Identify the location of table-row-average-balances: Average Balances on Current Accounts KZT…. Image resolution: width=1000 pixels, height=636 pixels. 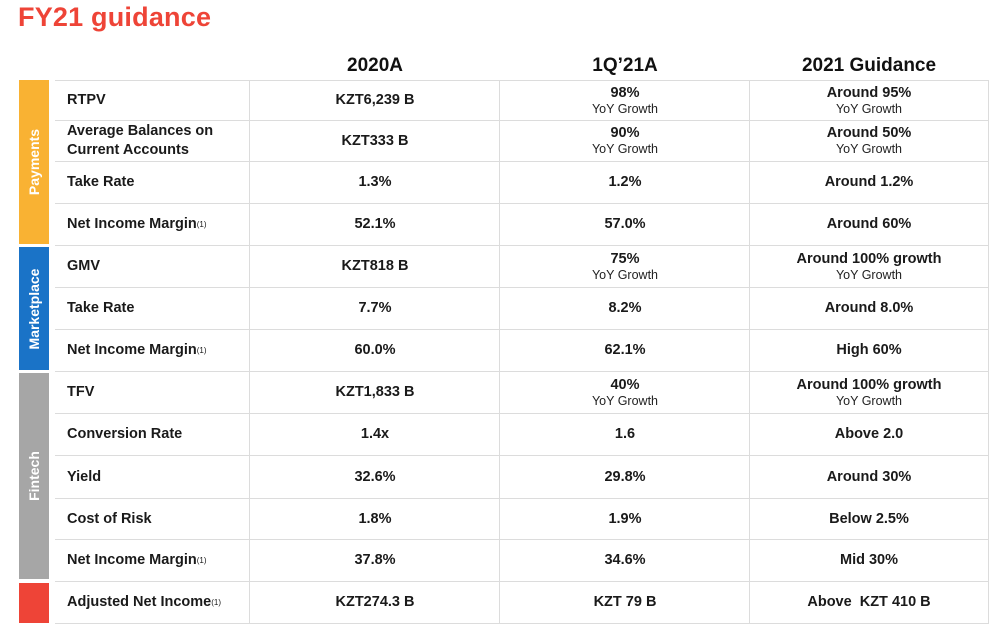
(522, 141).